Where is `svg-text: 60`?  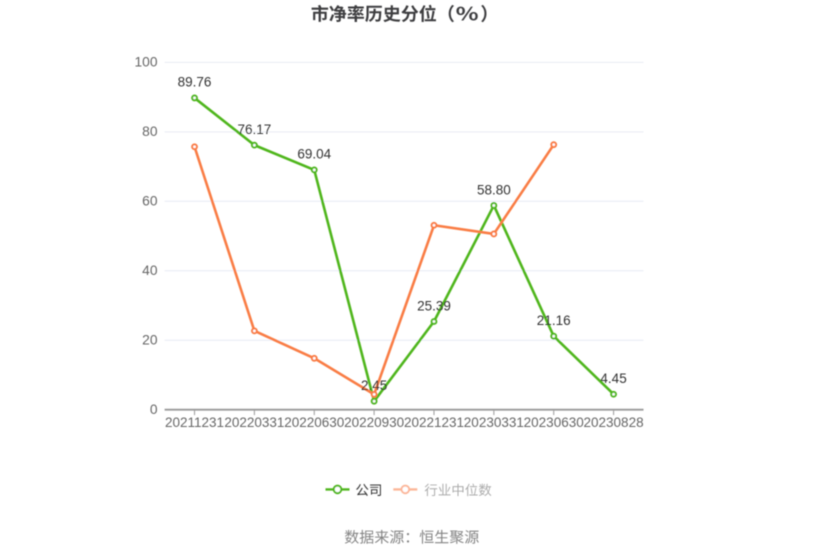 svg-text: 60 is located at coordinates (150, 201).